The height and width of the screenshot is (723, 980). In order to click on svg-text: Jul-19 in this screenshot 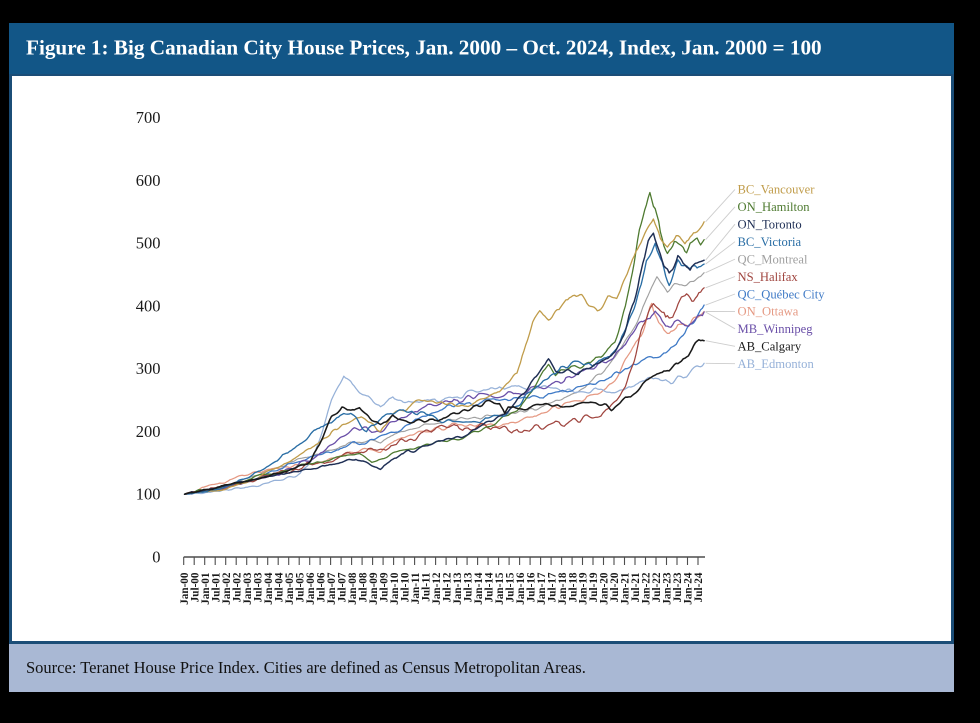, I will do `click(594, 587)`.